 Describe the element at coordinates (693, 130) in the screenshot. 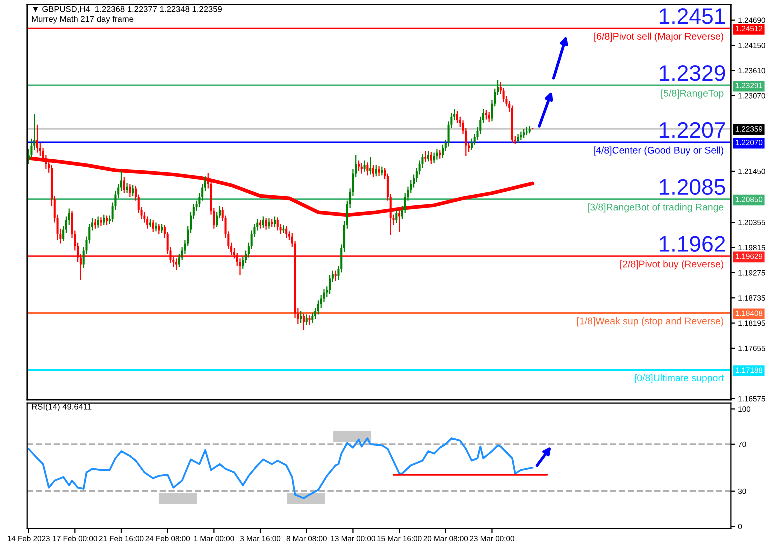

I see `annotation: 1.2207` at that location.